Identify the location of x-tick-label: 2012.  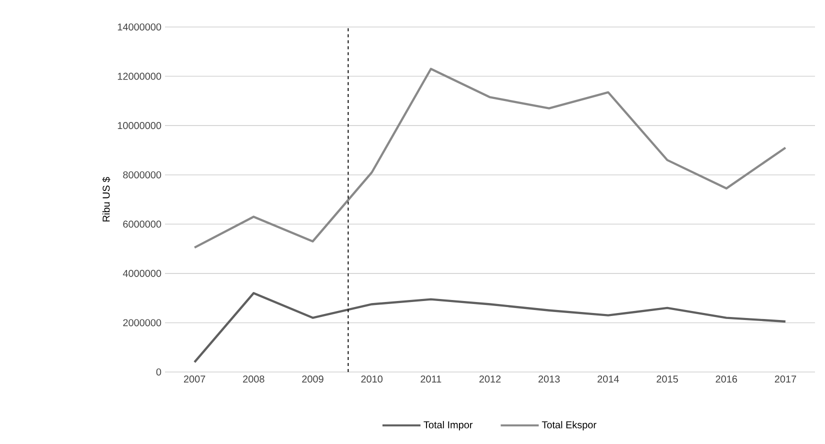
(490, 379).